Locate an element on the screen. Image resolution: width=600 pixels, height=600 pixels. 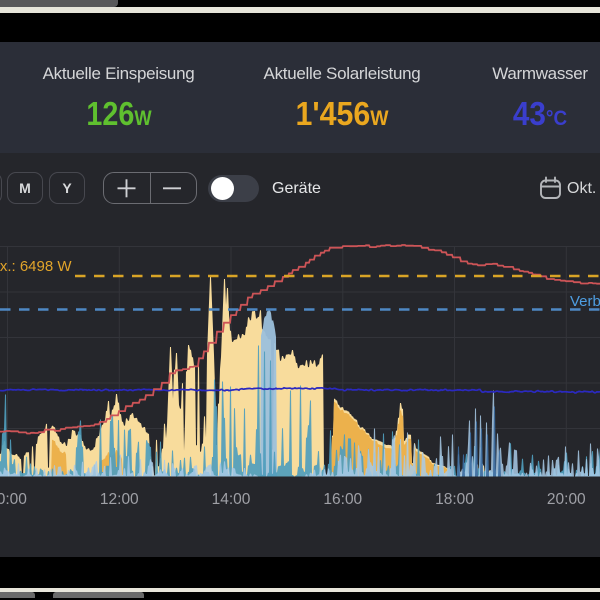
svg-text: Verbrauch is located at coordinates (585, 301).